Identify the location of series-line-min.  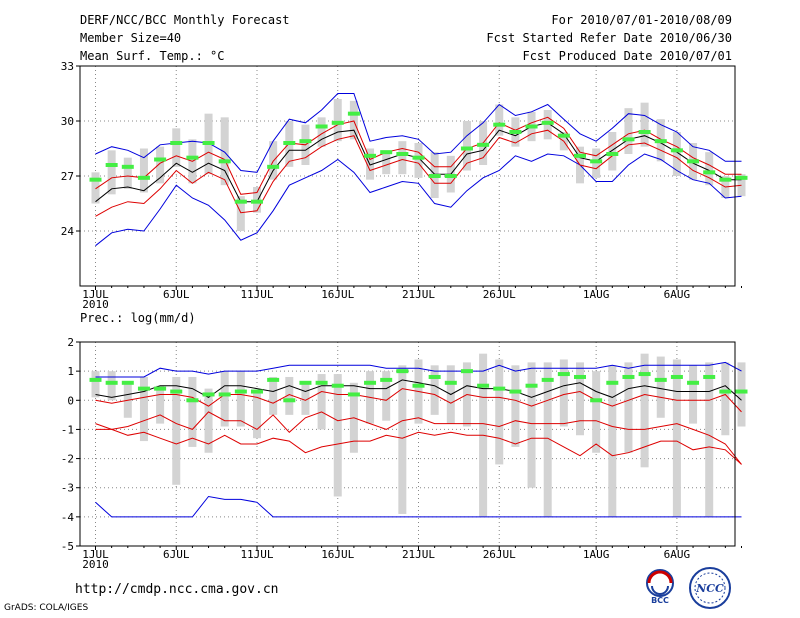
(418, 506).